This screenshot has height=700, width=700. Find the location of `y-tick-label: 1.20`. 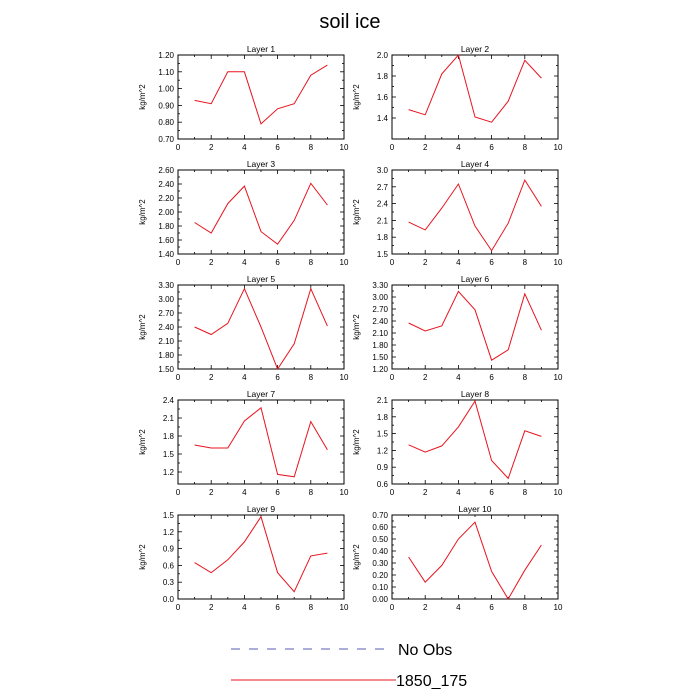

y-tick-label: 1.20 is located at coordinates (380, 369).